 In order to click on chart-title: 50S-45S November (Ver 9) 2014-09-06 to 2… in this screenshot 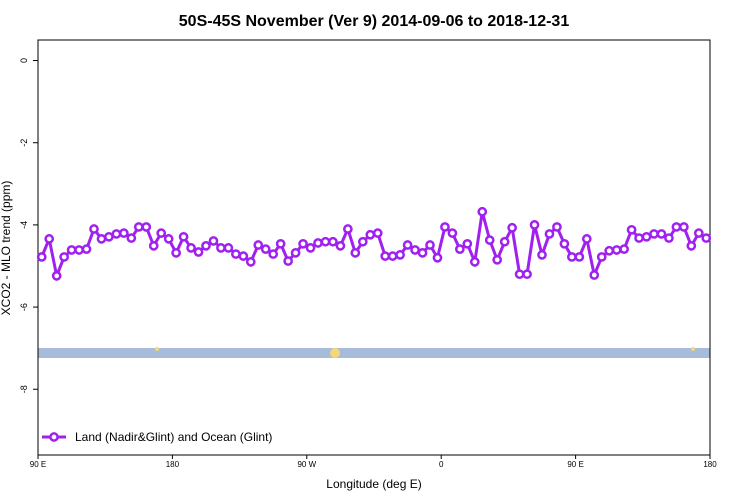, I will do `click(374, 21)`.